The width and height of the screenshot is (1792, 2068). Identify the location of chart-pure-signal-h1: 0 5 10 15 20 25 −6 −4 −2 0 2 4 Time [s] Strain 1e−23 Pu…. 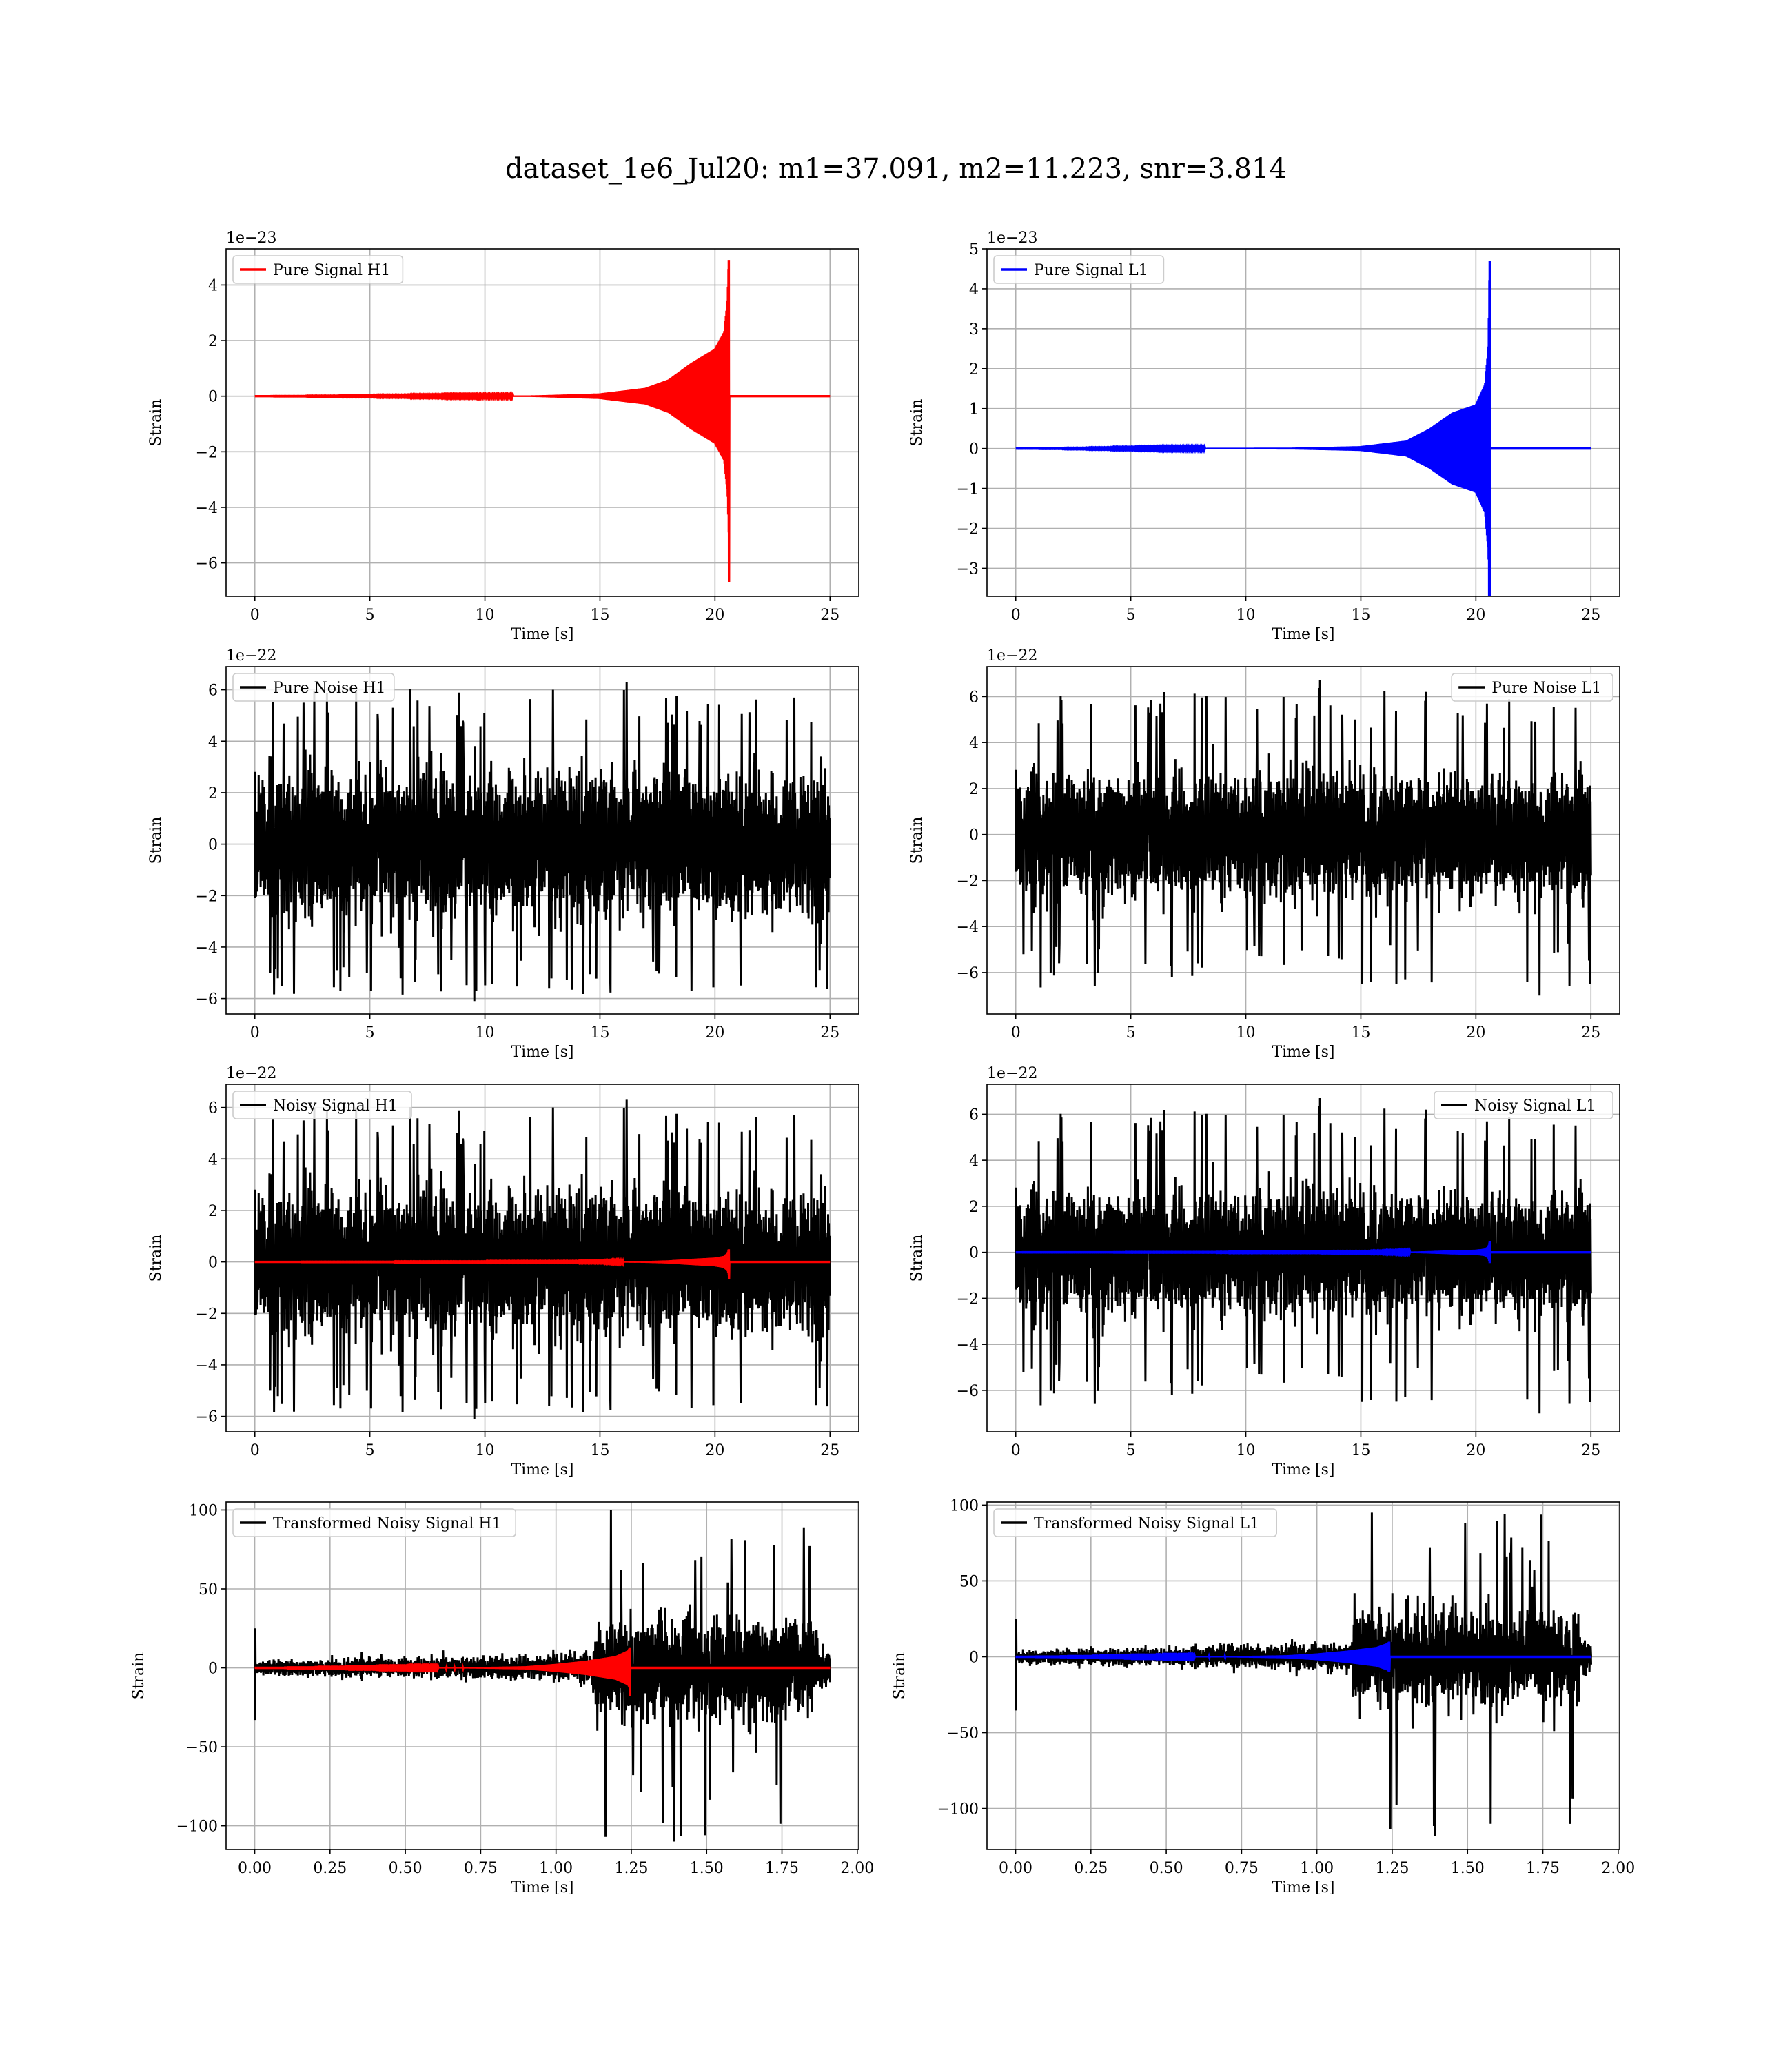
(503, 436).